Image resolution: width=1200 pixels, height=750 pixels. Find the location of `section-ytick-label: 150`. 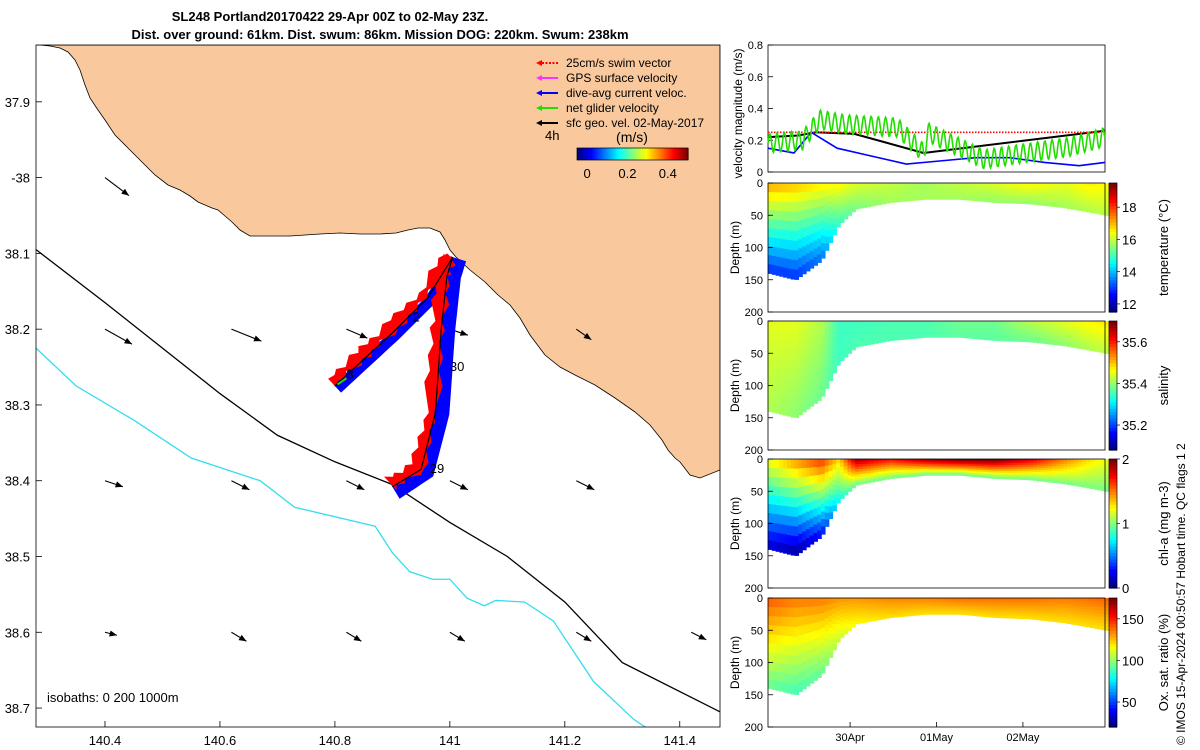

section-ytick-label: 150 is located at coordinates (754, 557).